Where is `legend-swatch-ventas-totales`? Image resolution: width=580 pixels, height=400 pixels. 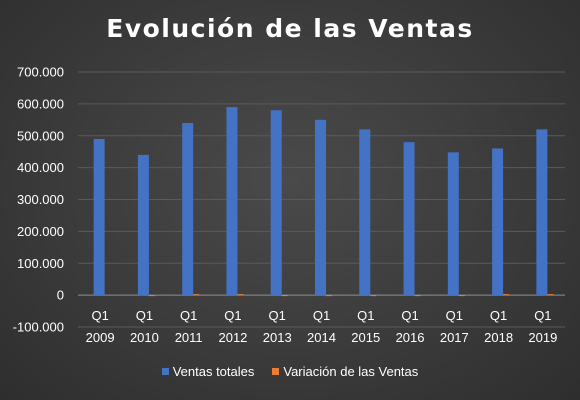
legend-swatch-ventas-totales is located at coordinates (165, 371).